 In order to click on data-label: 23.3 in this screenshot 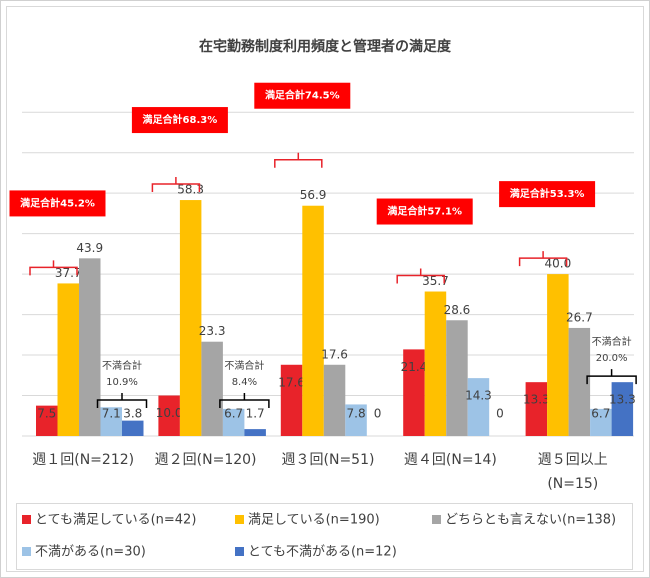, I will do `click(212, 331)`.